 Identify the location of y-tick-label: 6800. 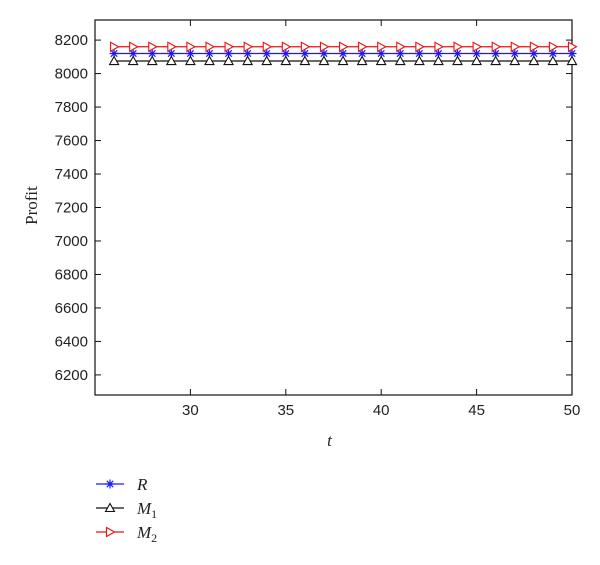
(71, 274).